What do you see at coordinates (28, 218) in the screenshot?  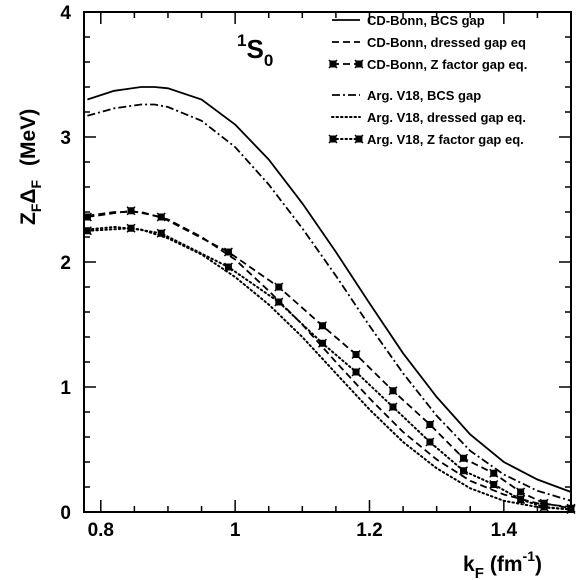 I see `y-axis-label-z: Z` at bounding box center [28, 218].